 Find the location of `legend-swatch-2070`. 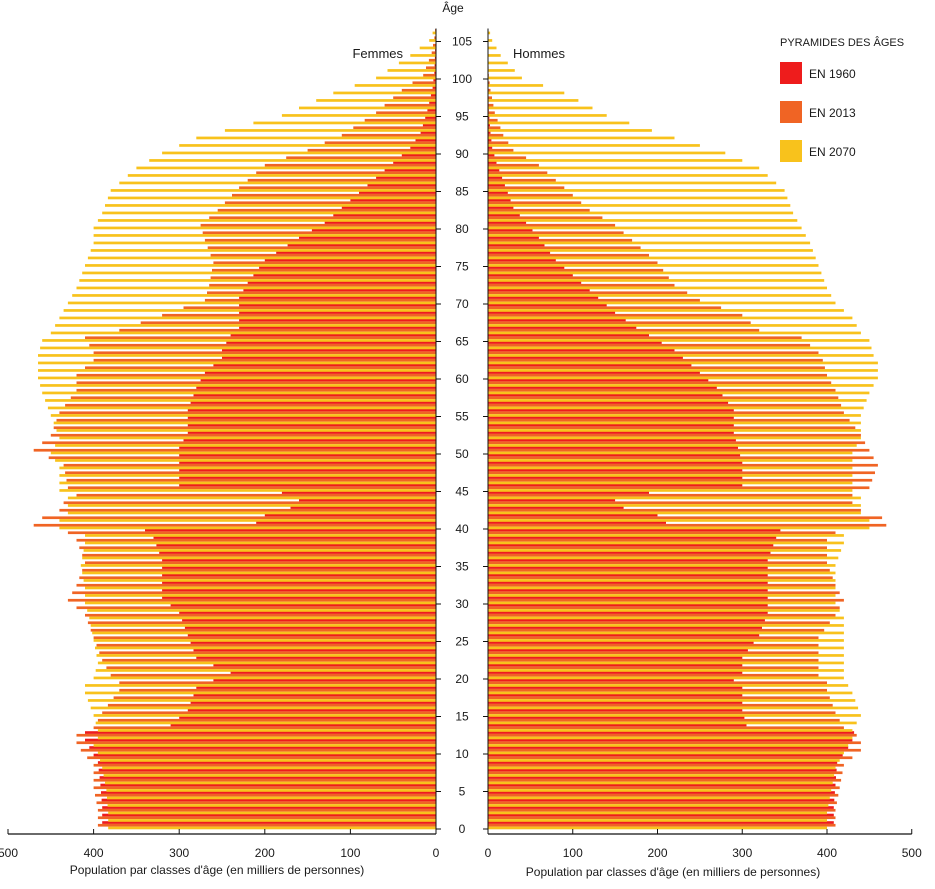

legend-swatch-2070 is located at coordinates (791, 151).